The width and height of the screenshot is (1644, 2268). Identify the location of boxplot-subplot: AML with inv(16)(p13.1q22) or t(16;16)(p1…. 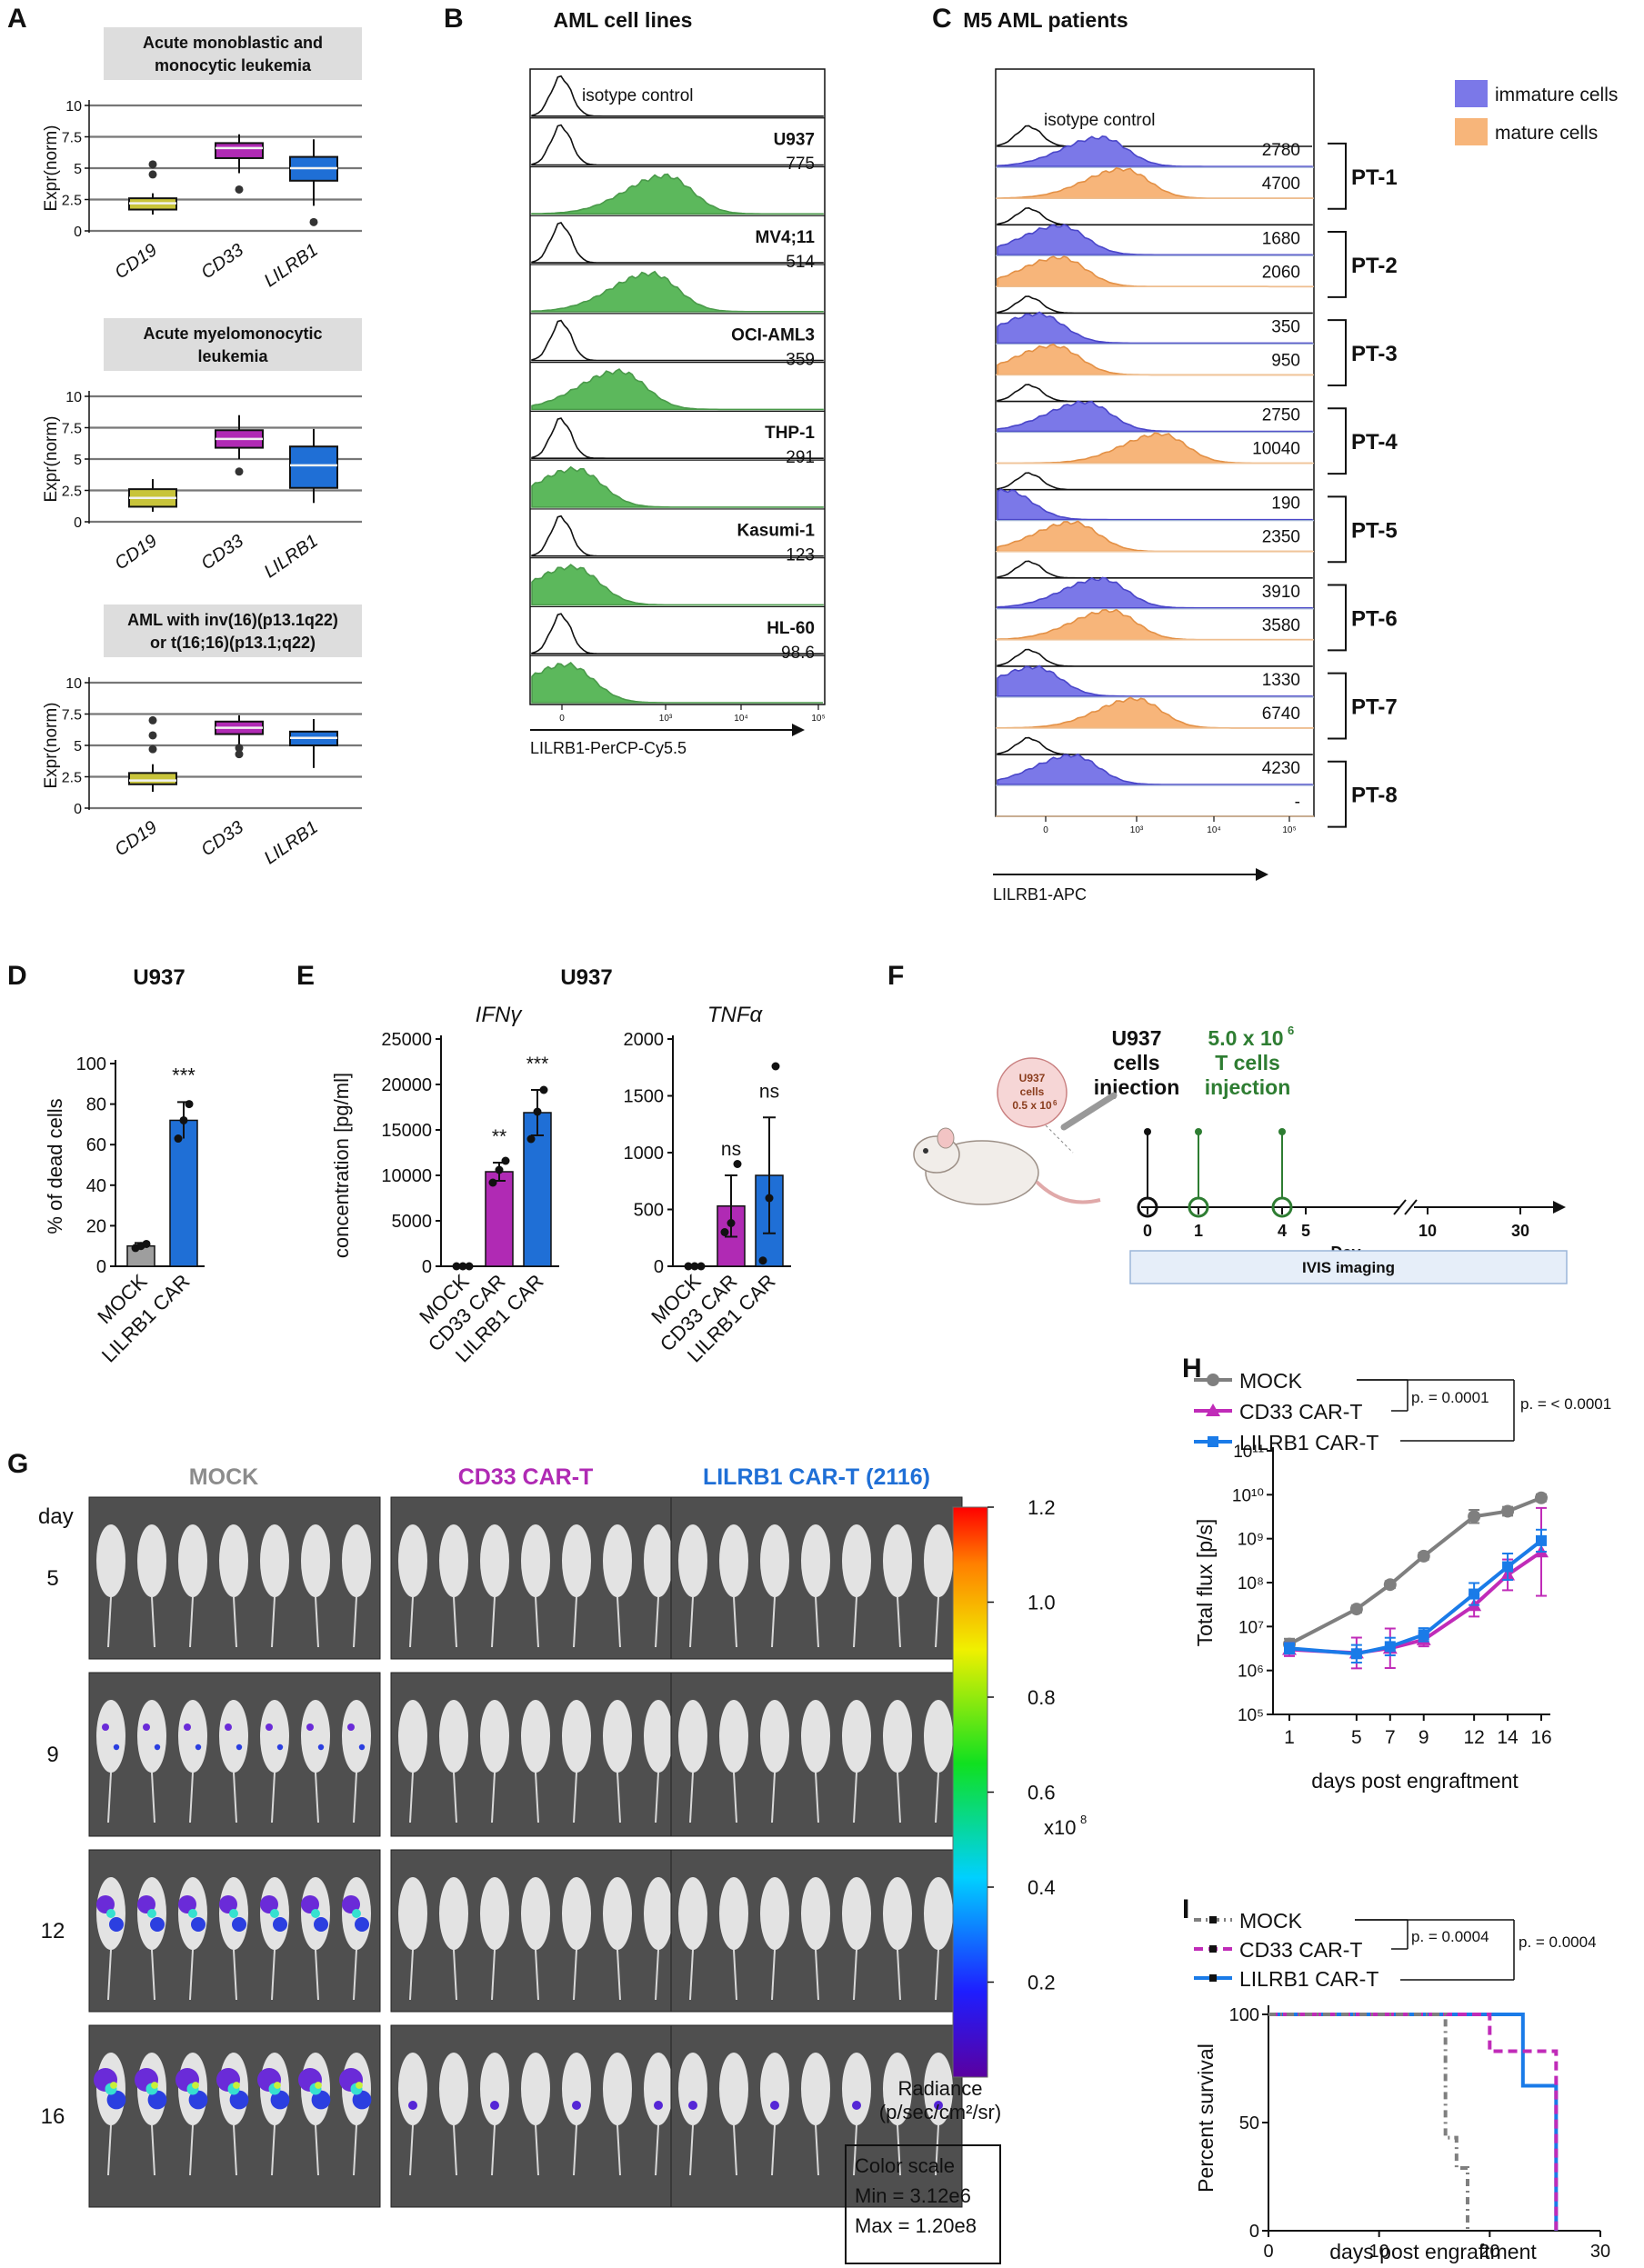
(202, 736).